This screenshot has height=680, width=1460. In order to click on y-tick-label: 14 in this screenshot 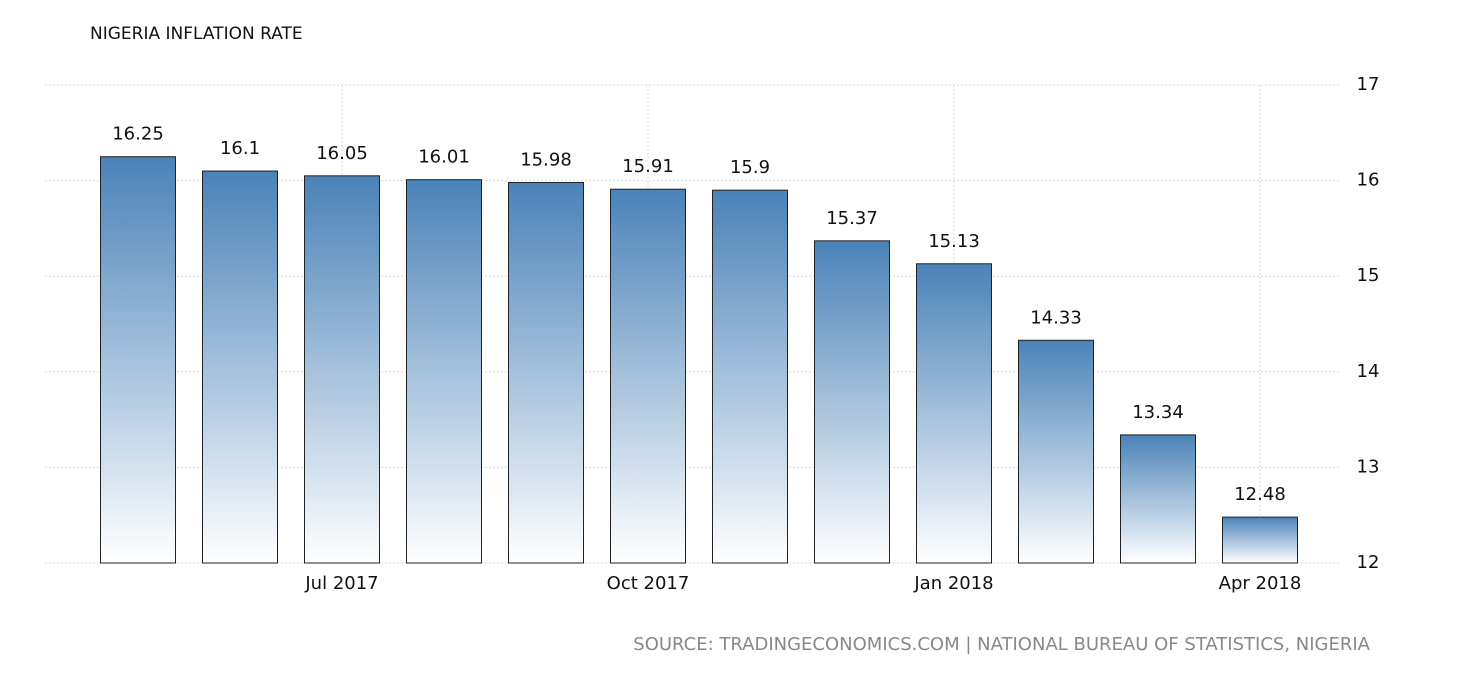, I will do `click(1368, 371)`.